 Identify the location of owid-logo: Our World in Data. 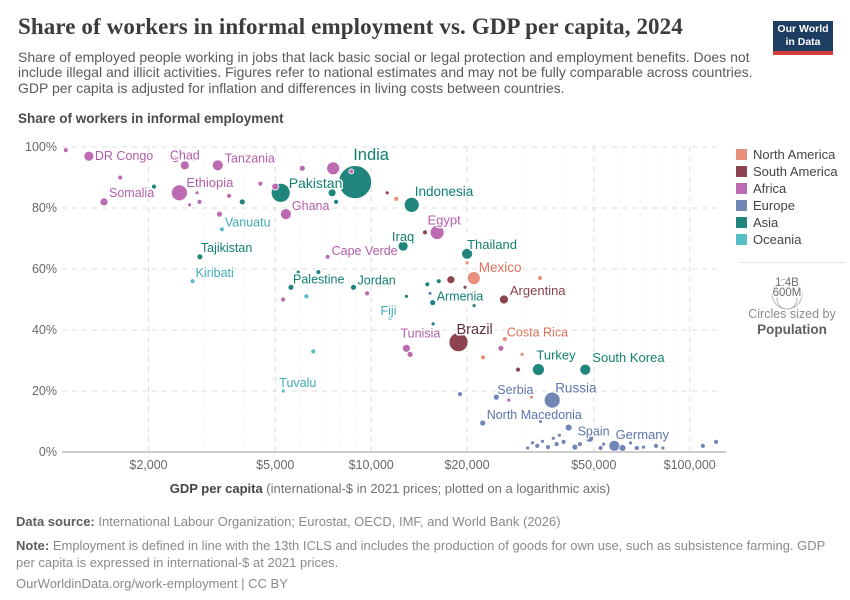
(803, 38).